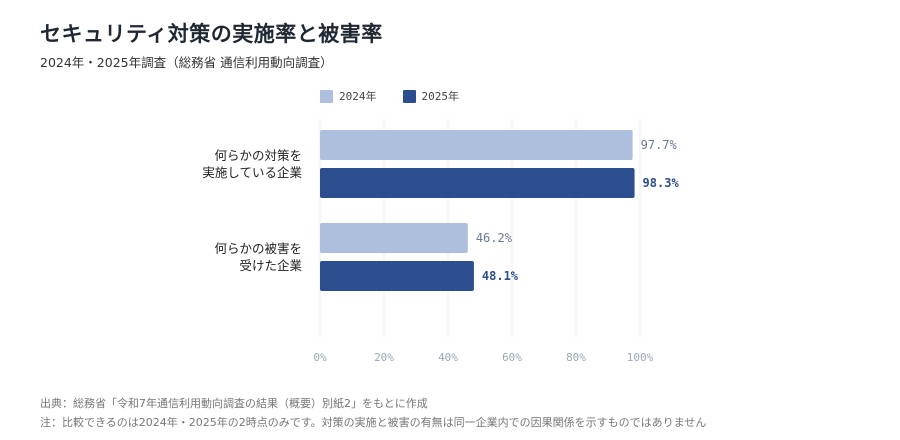  Describe the element at coordinates (252, 172) in the screenshot. I see `category-label-0-line-1: 実施している企業` at that location.